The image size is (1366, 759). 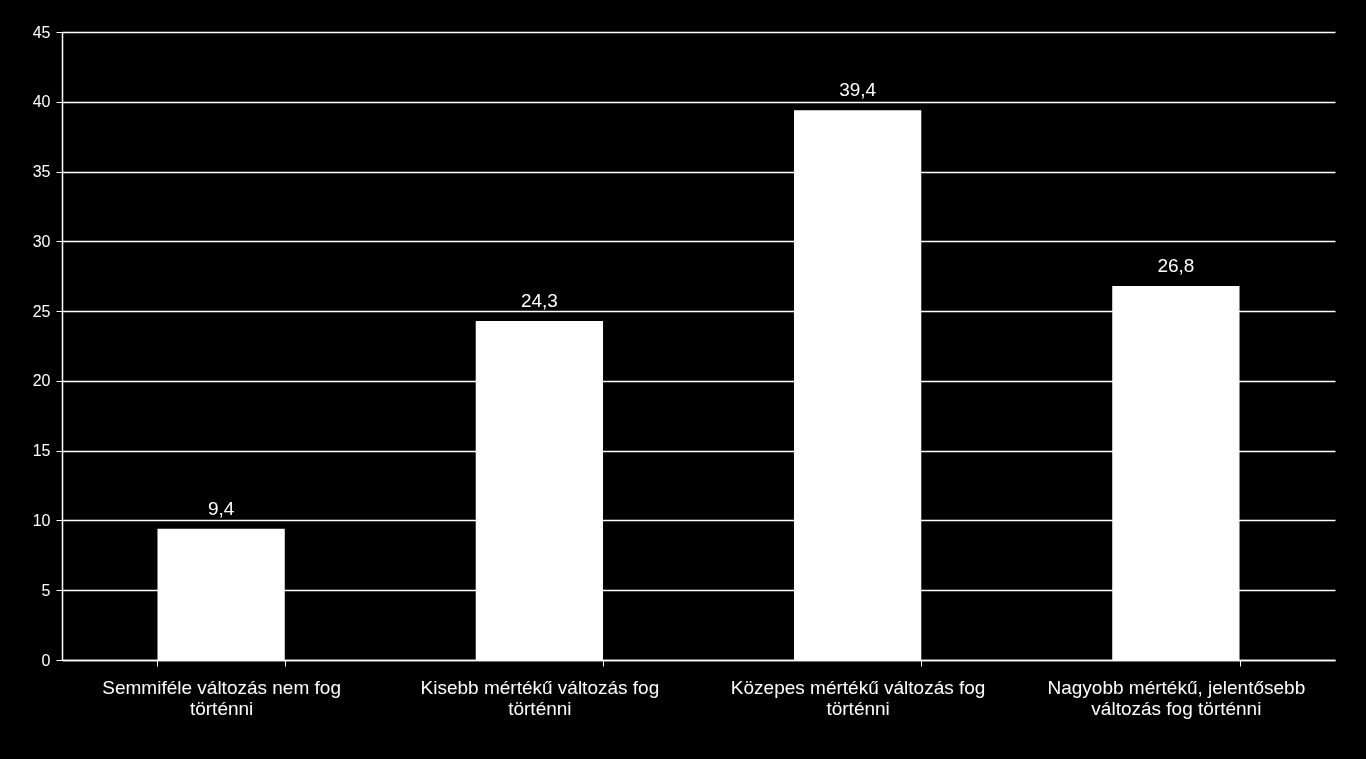 What do you see at coordinates (858, 90) in the screenshot?
I see `data-label: 39,4` at bounding box center [858, 90].